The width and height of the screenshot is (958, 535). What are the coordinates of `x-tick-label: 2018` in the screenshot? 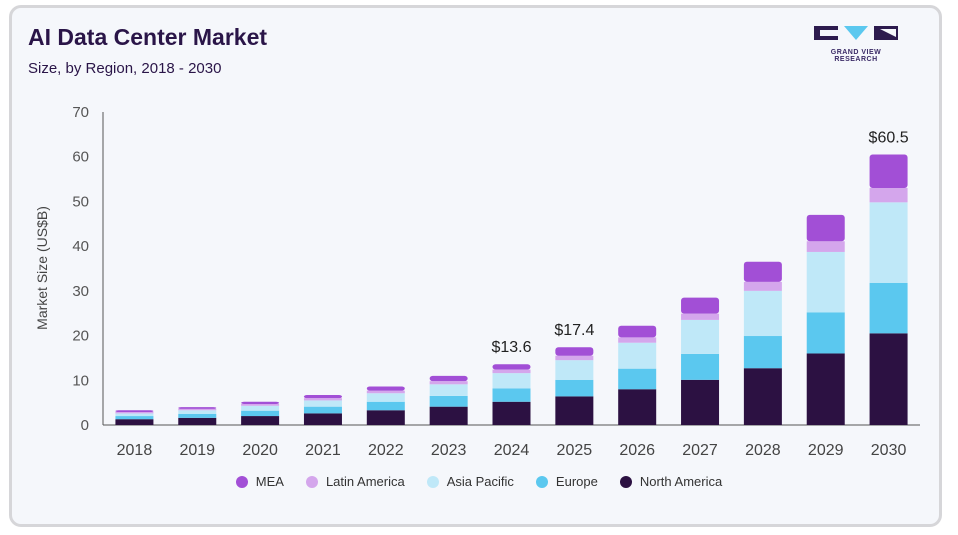 It's located at (135, 450).